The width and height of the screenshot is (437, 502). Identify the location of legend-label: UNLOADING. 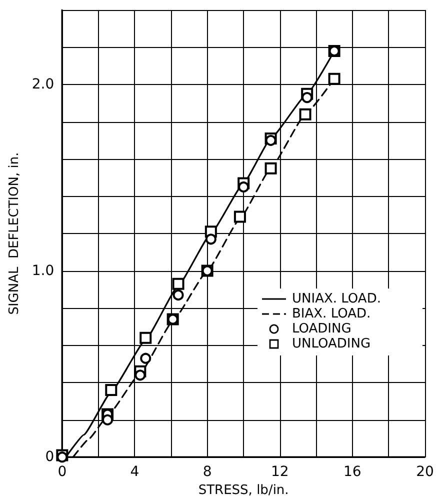
(331, 344).